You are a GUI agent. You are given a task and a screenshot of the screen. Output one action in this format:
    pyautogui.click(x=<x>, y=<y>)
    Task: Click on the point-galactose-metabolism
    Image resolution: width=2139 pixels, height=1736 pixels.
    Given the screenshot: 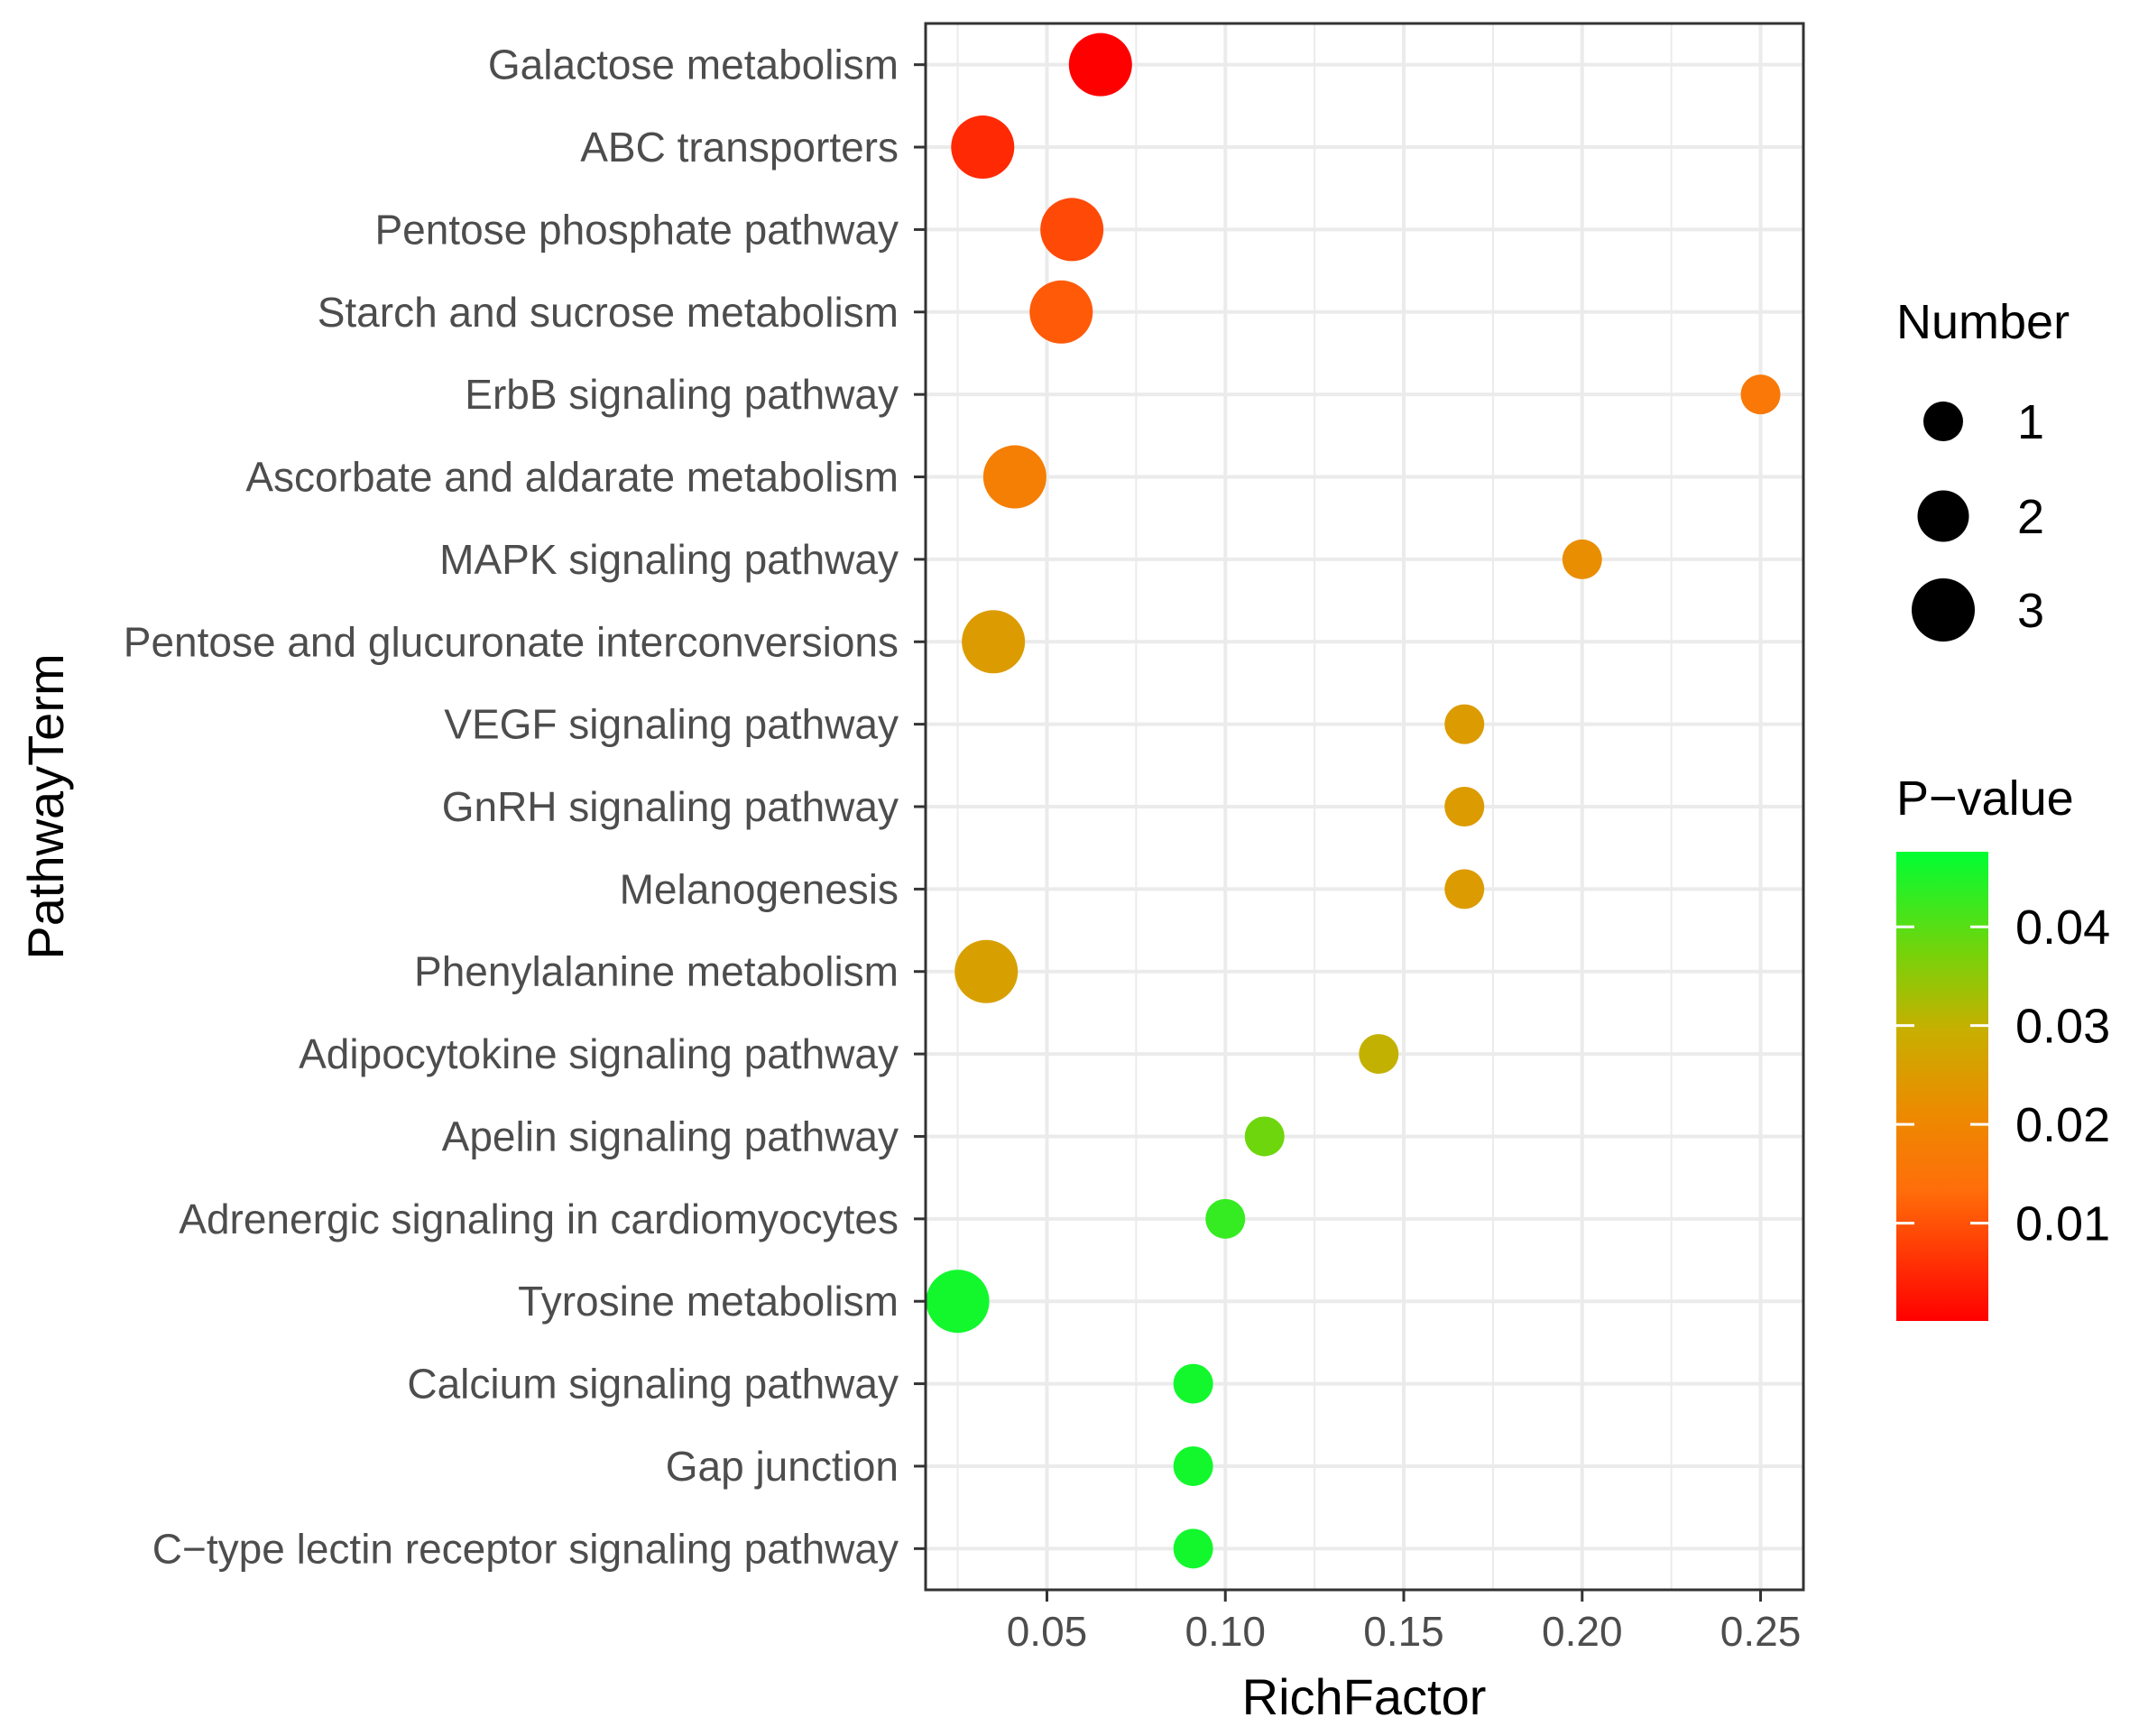 What is the action you would take?
    pyautogui.click(x=1100, y=65)
    